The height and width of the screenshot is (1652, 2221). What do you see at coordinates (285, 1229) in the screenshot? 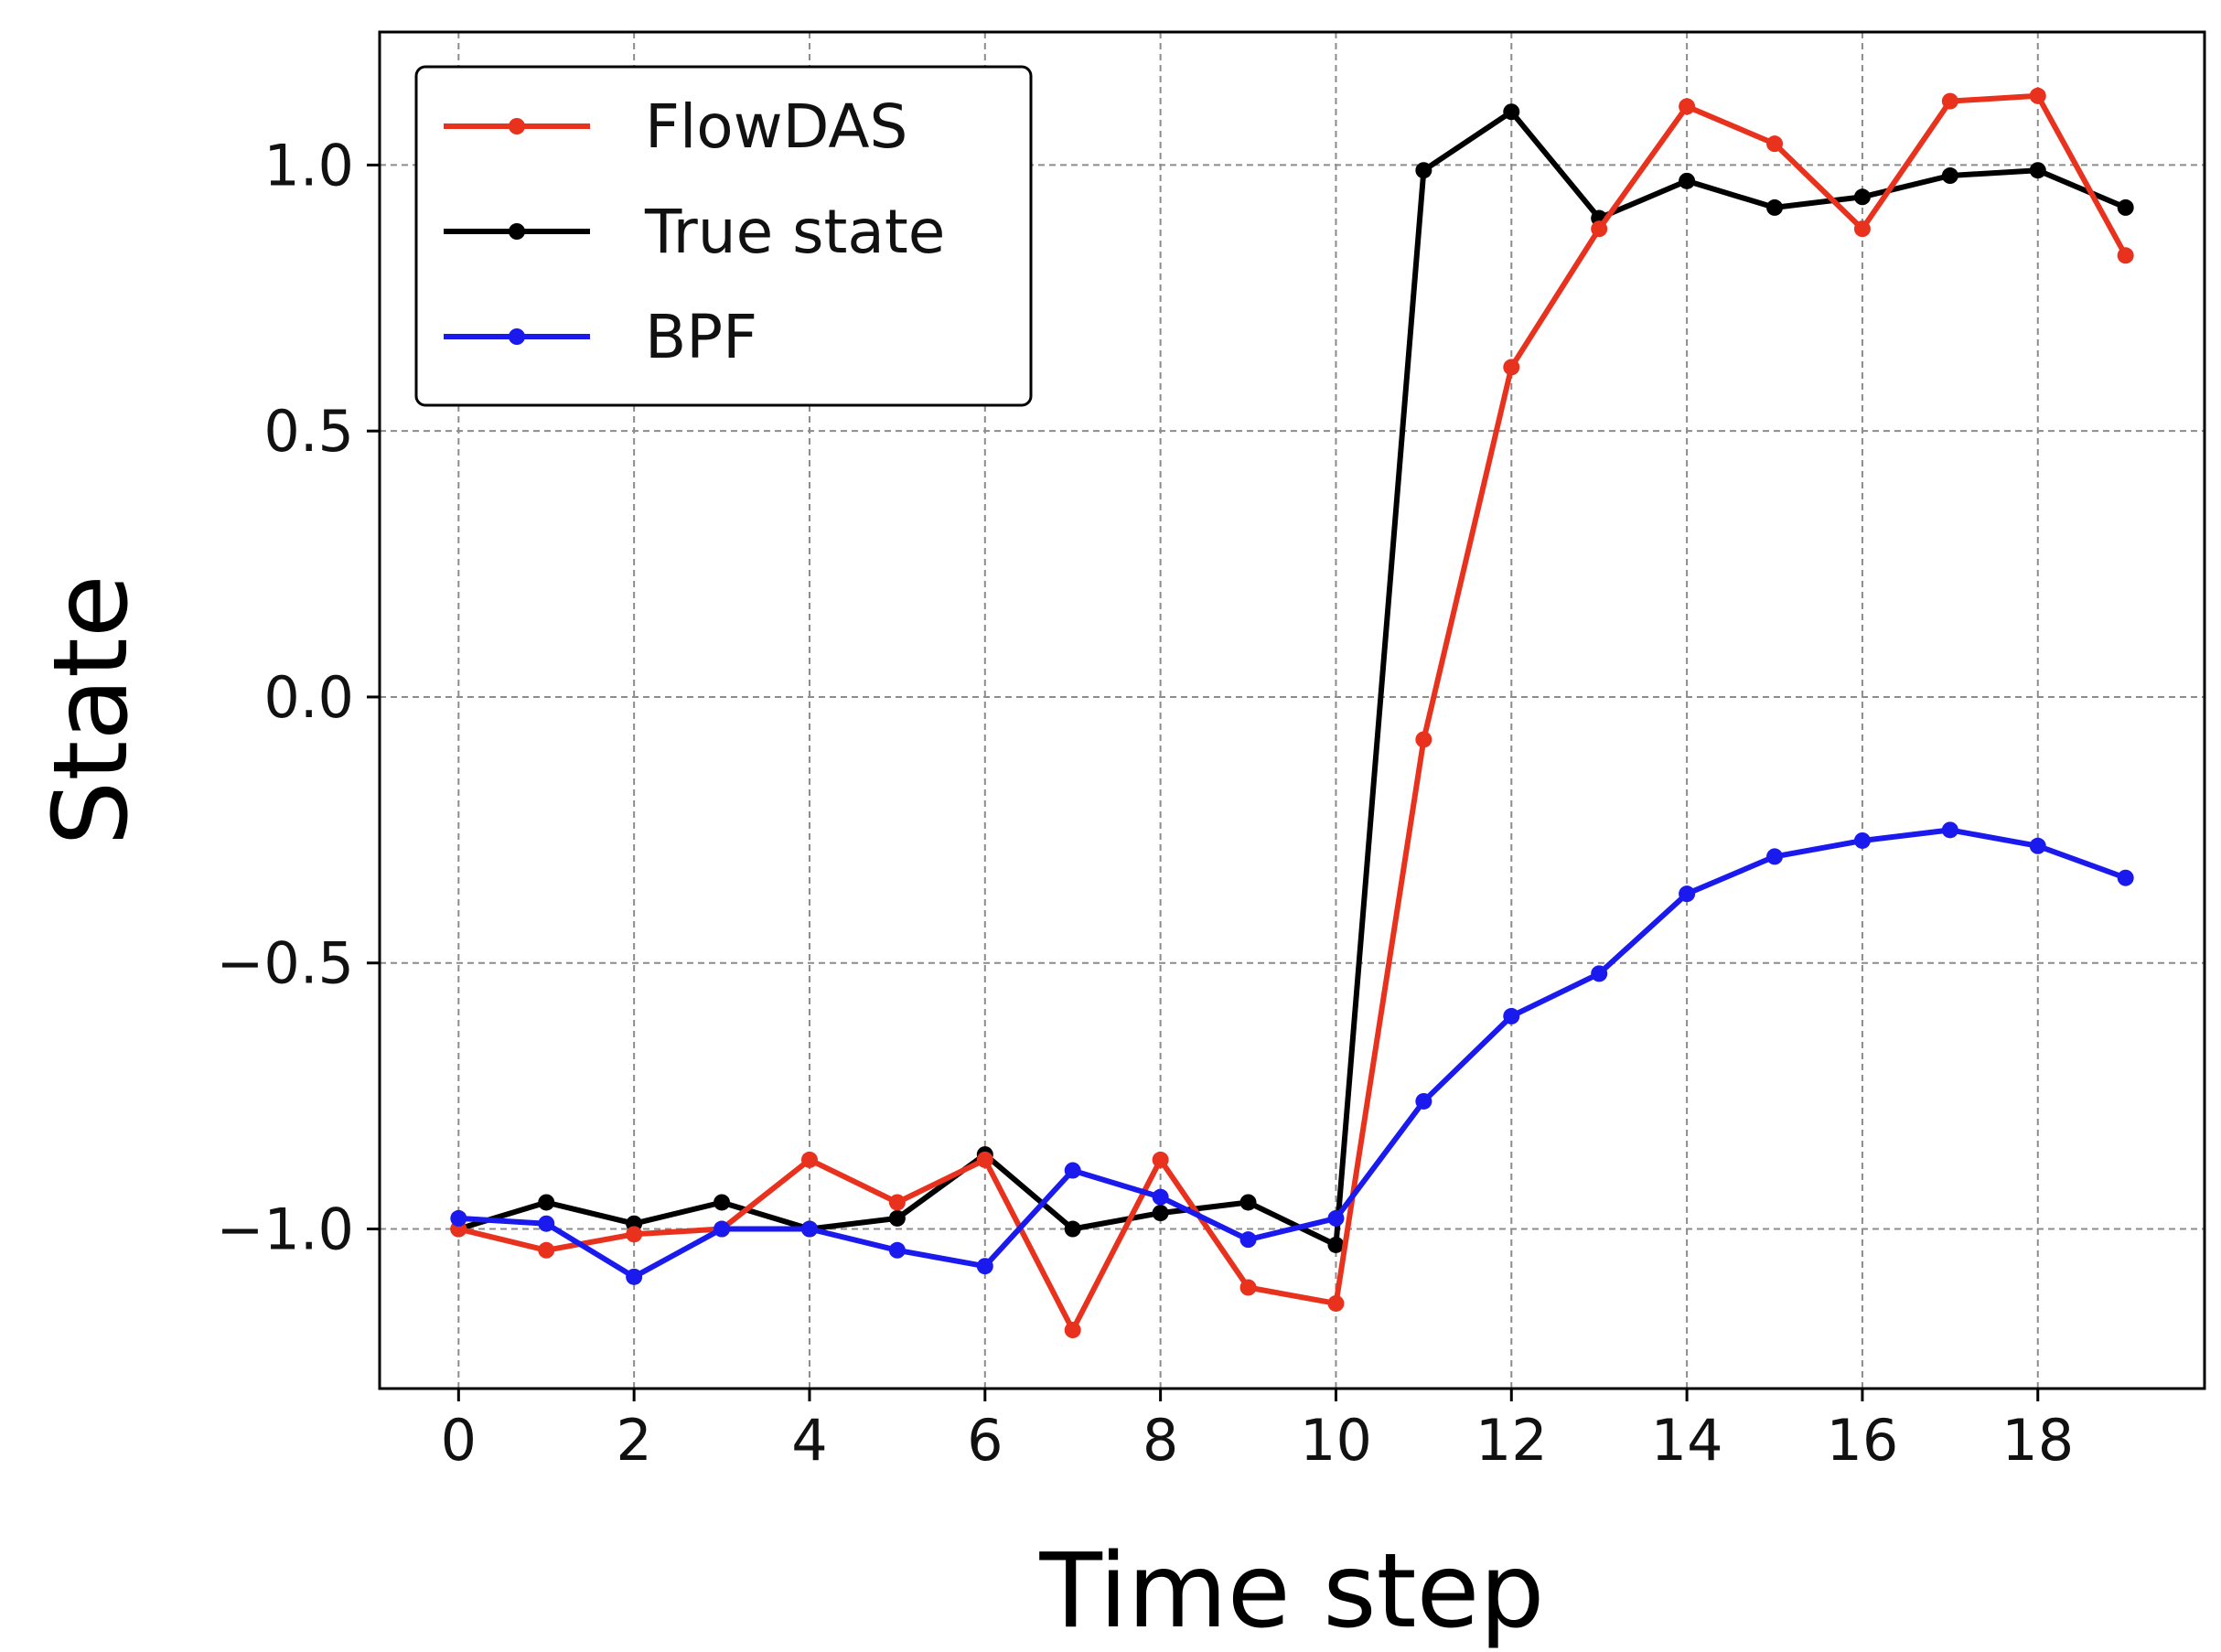
I see `y-tick-label: −1.0` at bounding box center [285, 1229].